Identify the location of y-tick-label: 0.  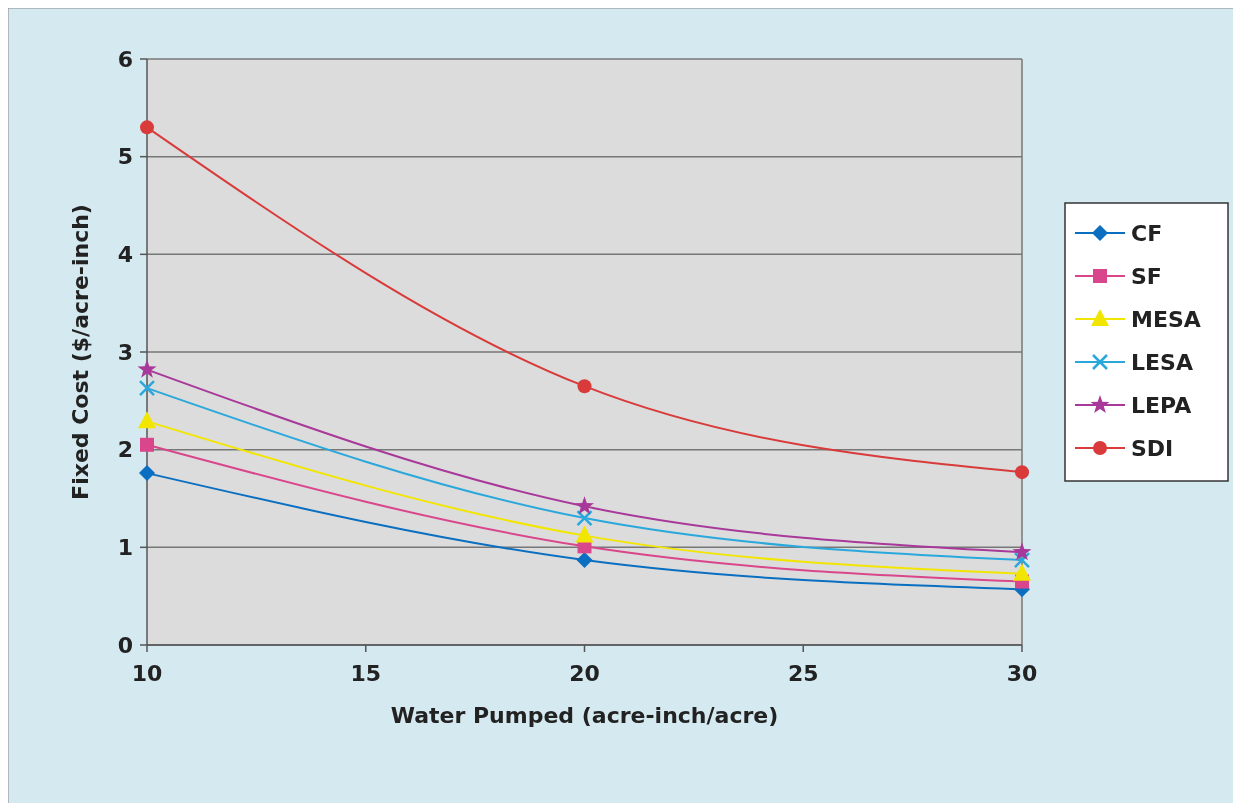
(125, 645).